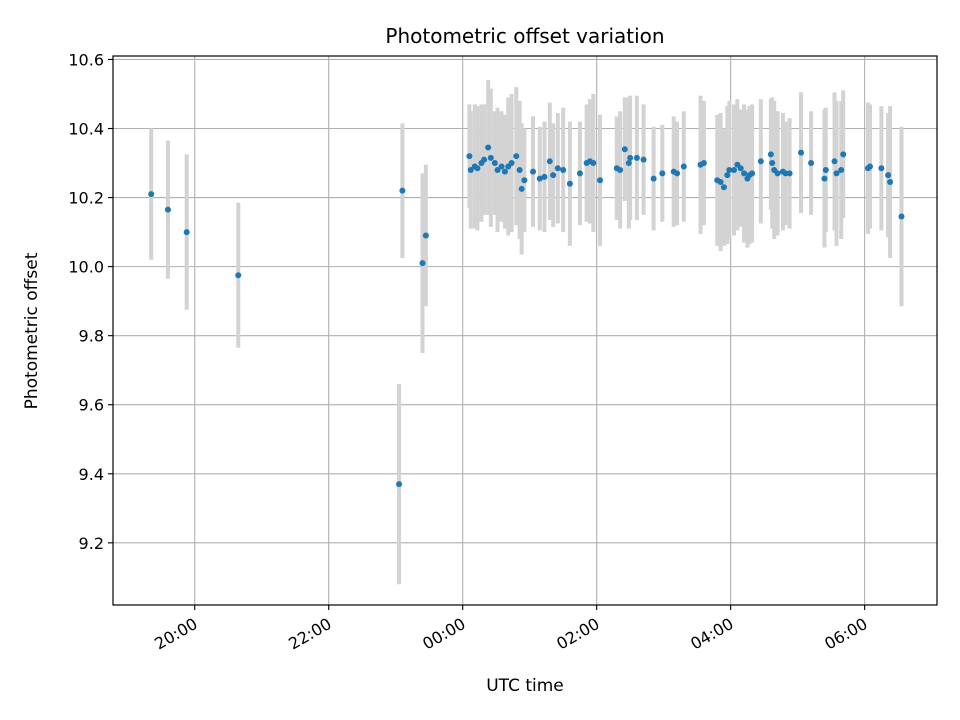  What do you see at coordinates (91, 474) in the screenshot?
I see `y-tick-label: 9.4` at bounding box center [91, 474].